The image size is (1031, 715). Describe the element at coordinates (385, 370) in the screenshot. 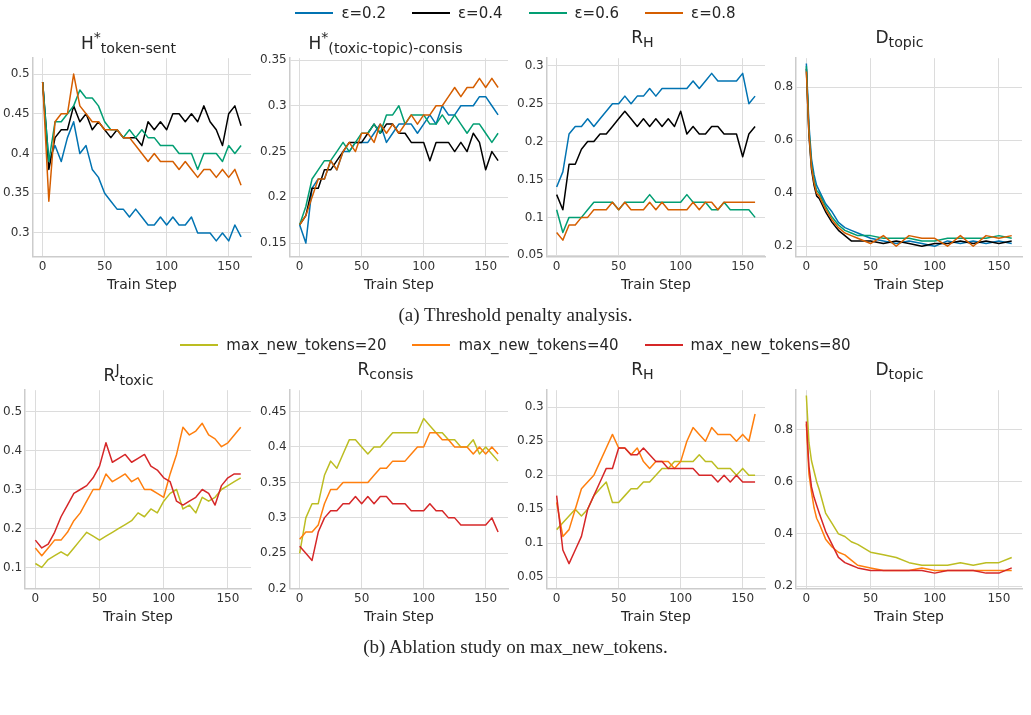

I see `chart-title: R$_{consis}$` at that location.